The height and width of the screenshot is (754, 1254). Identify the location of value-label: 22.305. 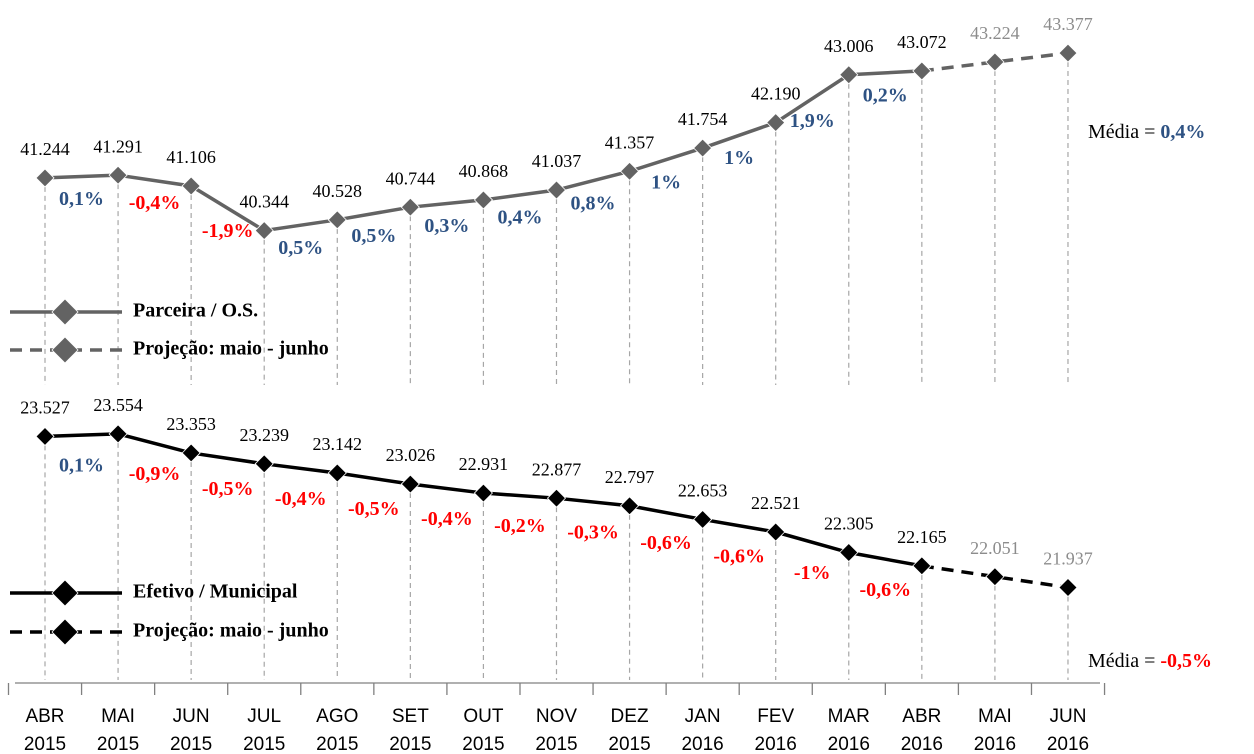
(849, 524).